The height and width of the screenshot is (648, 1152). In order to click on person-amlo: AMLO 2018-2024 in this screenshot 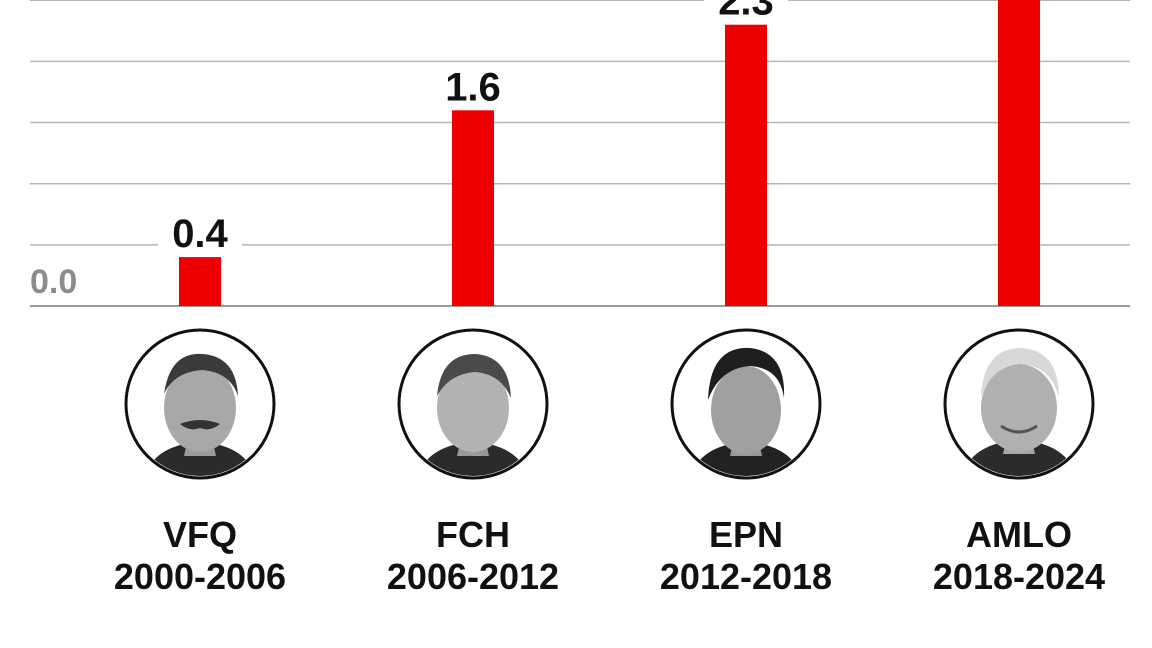, I will do `click(1019, 463)`.